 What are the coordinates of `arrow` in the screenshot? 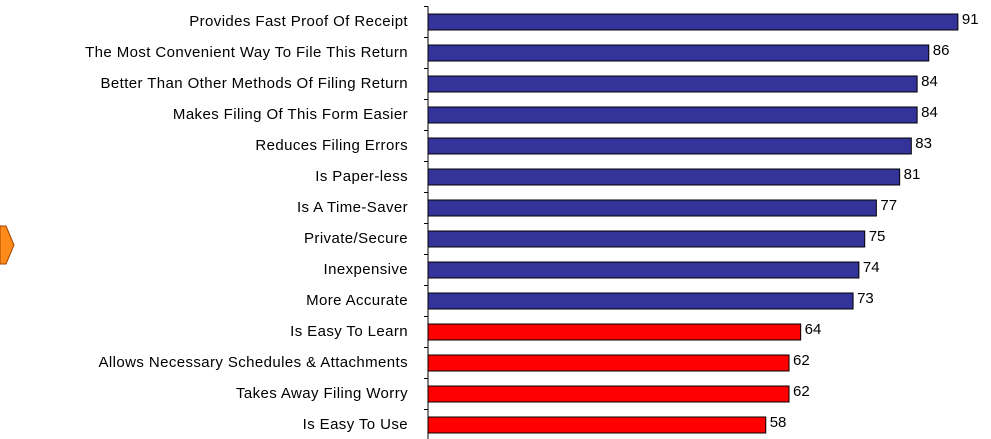 It's located at (7, 245).